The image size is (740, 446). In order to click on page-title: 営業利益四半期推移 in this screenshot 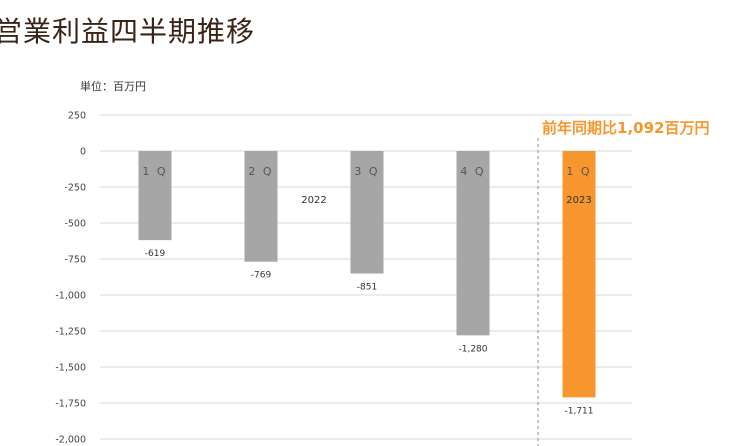, I will do `click(128, 31)`.